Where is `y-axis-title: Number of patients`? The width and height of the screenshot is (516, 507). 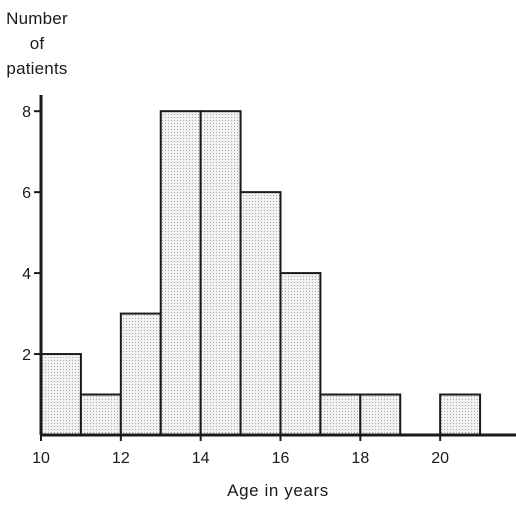 y-axis-title: Number of patients is located at coordinates (37, 43).